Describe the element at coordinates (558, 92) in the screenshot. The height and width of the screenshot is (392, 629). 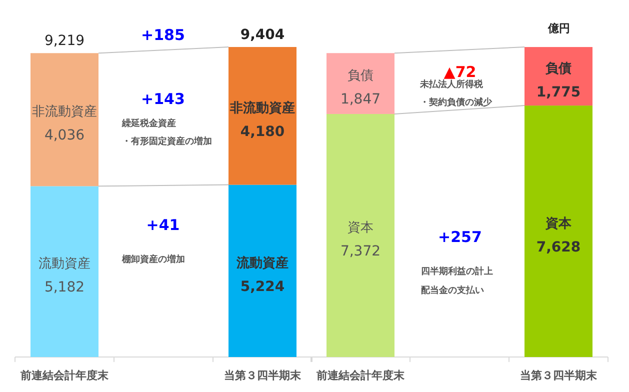
I see `data-label: 1,775` at that location.